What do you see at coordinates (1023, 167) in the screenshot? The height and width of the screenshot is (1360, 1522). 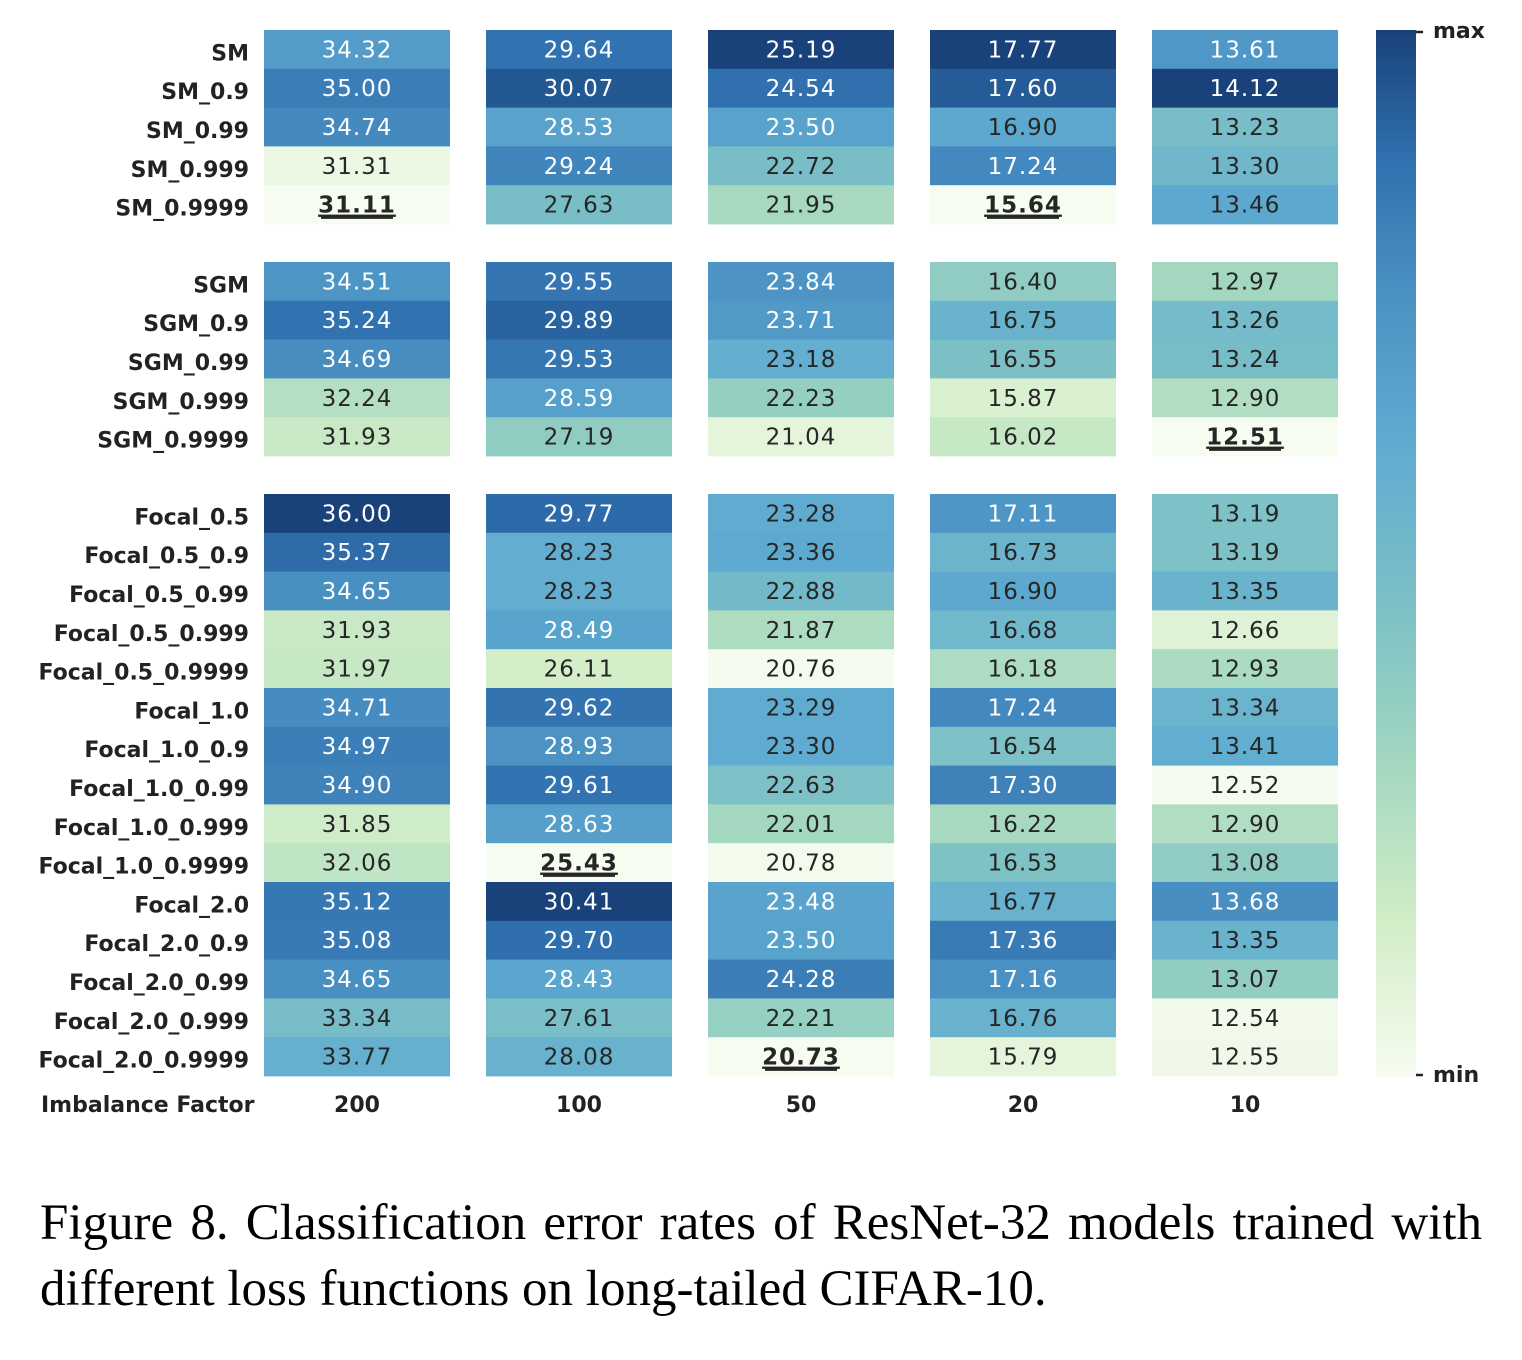 I see `cell-value-label: 17.24` at bounding box center [1023, 167].